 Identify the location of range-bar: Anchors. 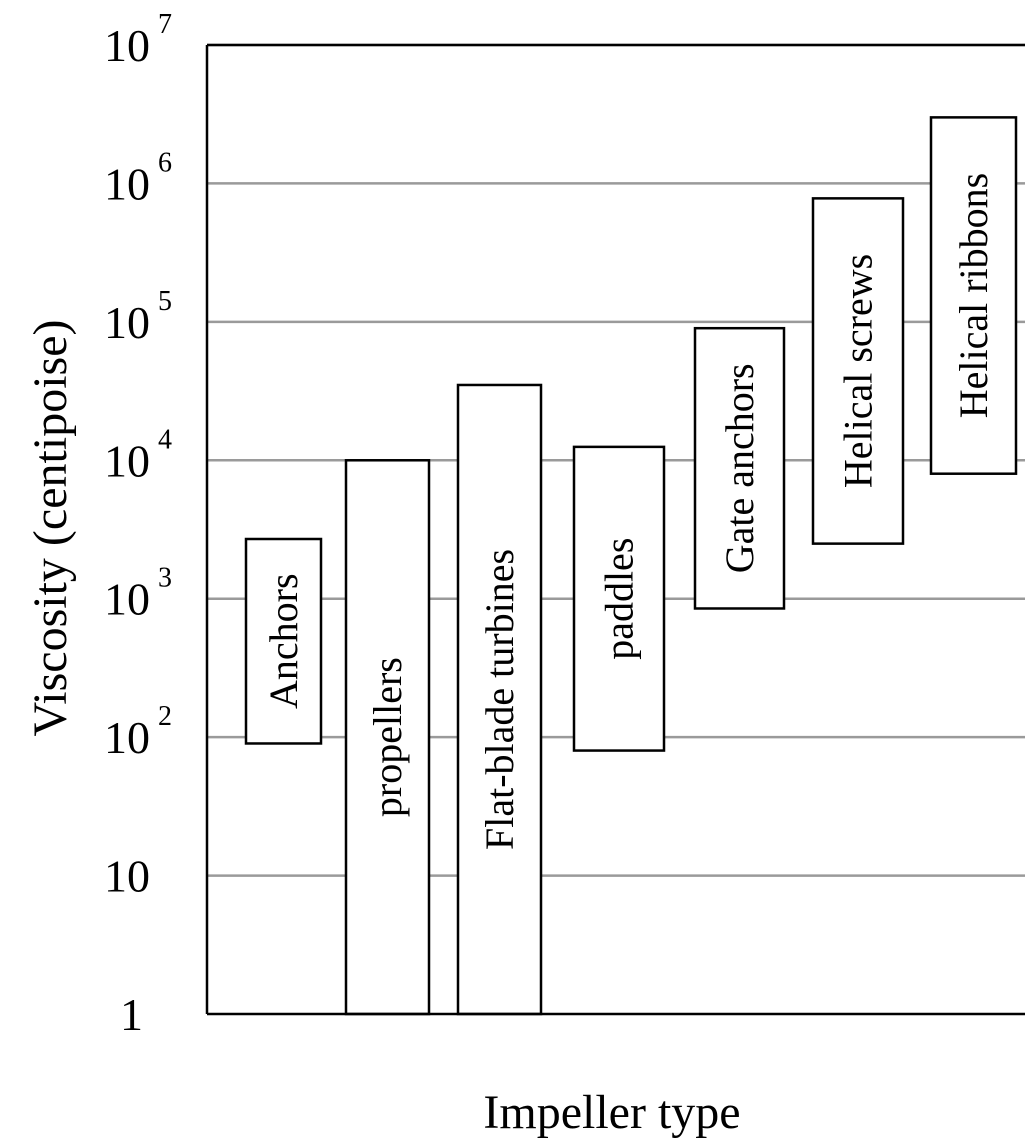
(283, 641).